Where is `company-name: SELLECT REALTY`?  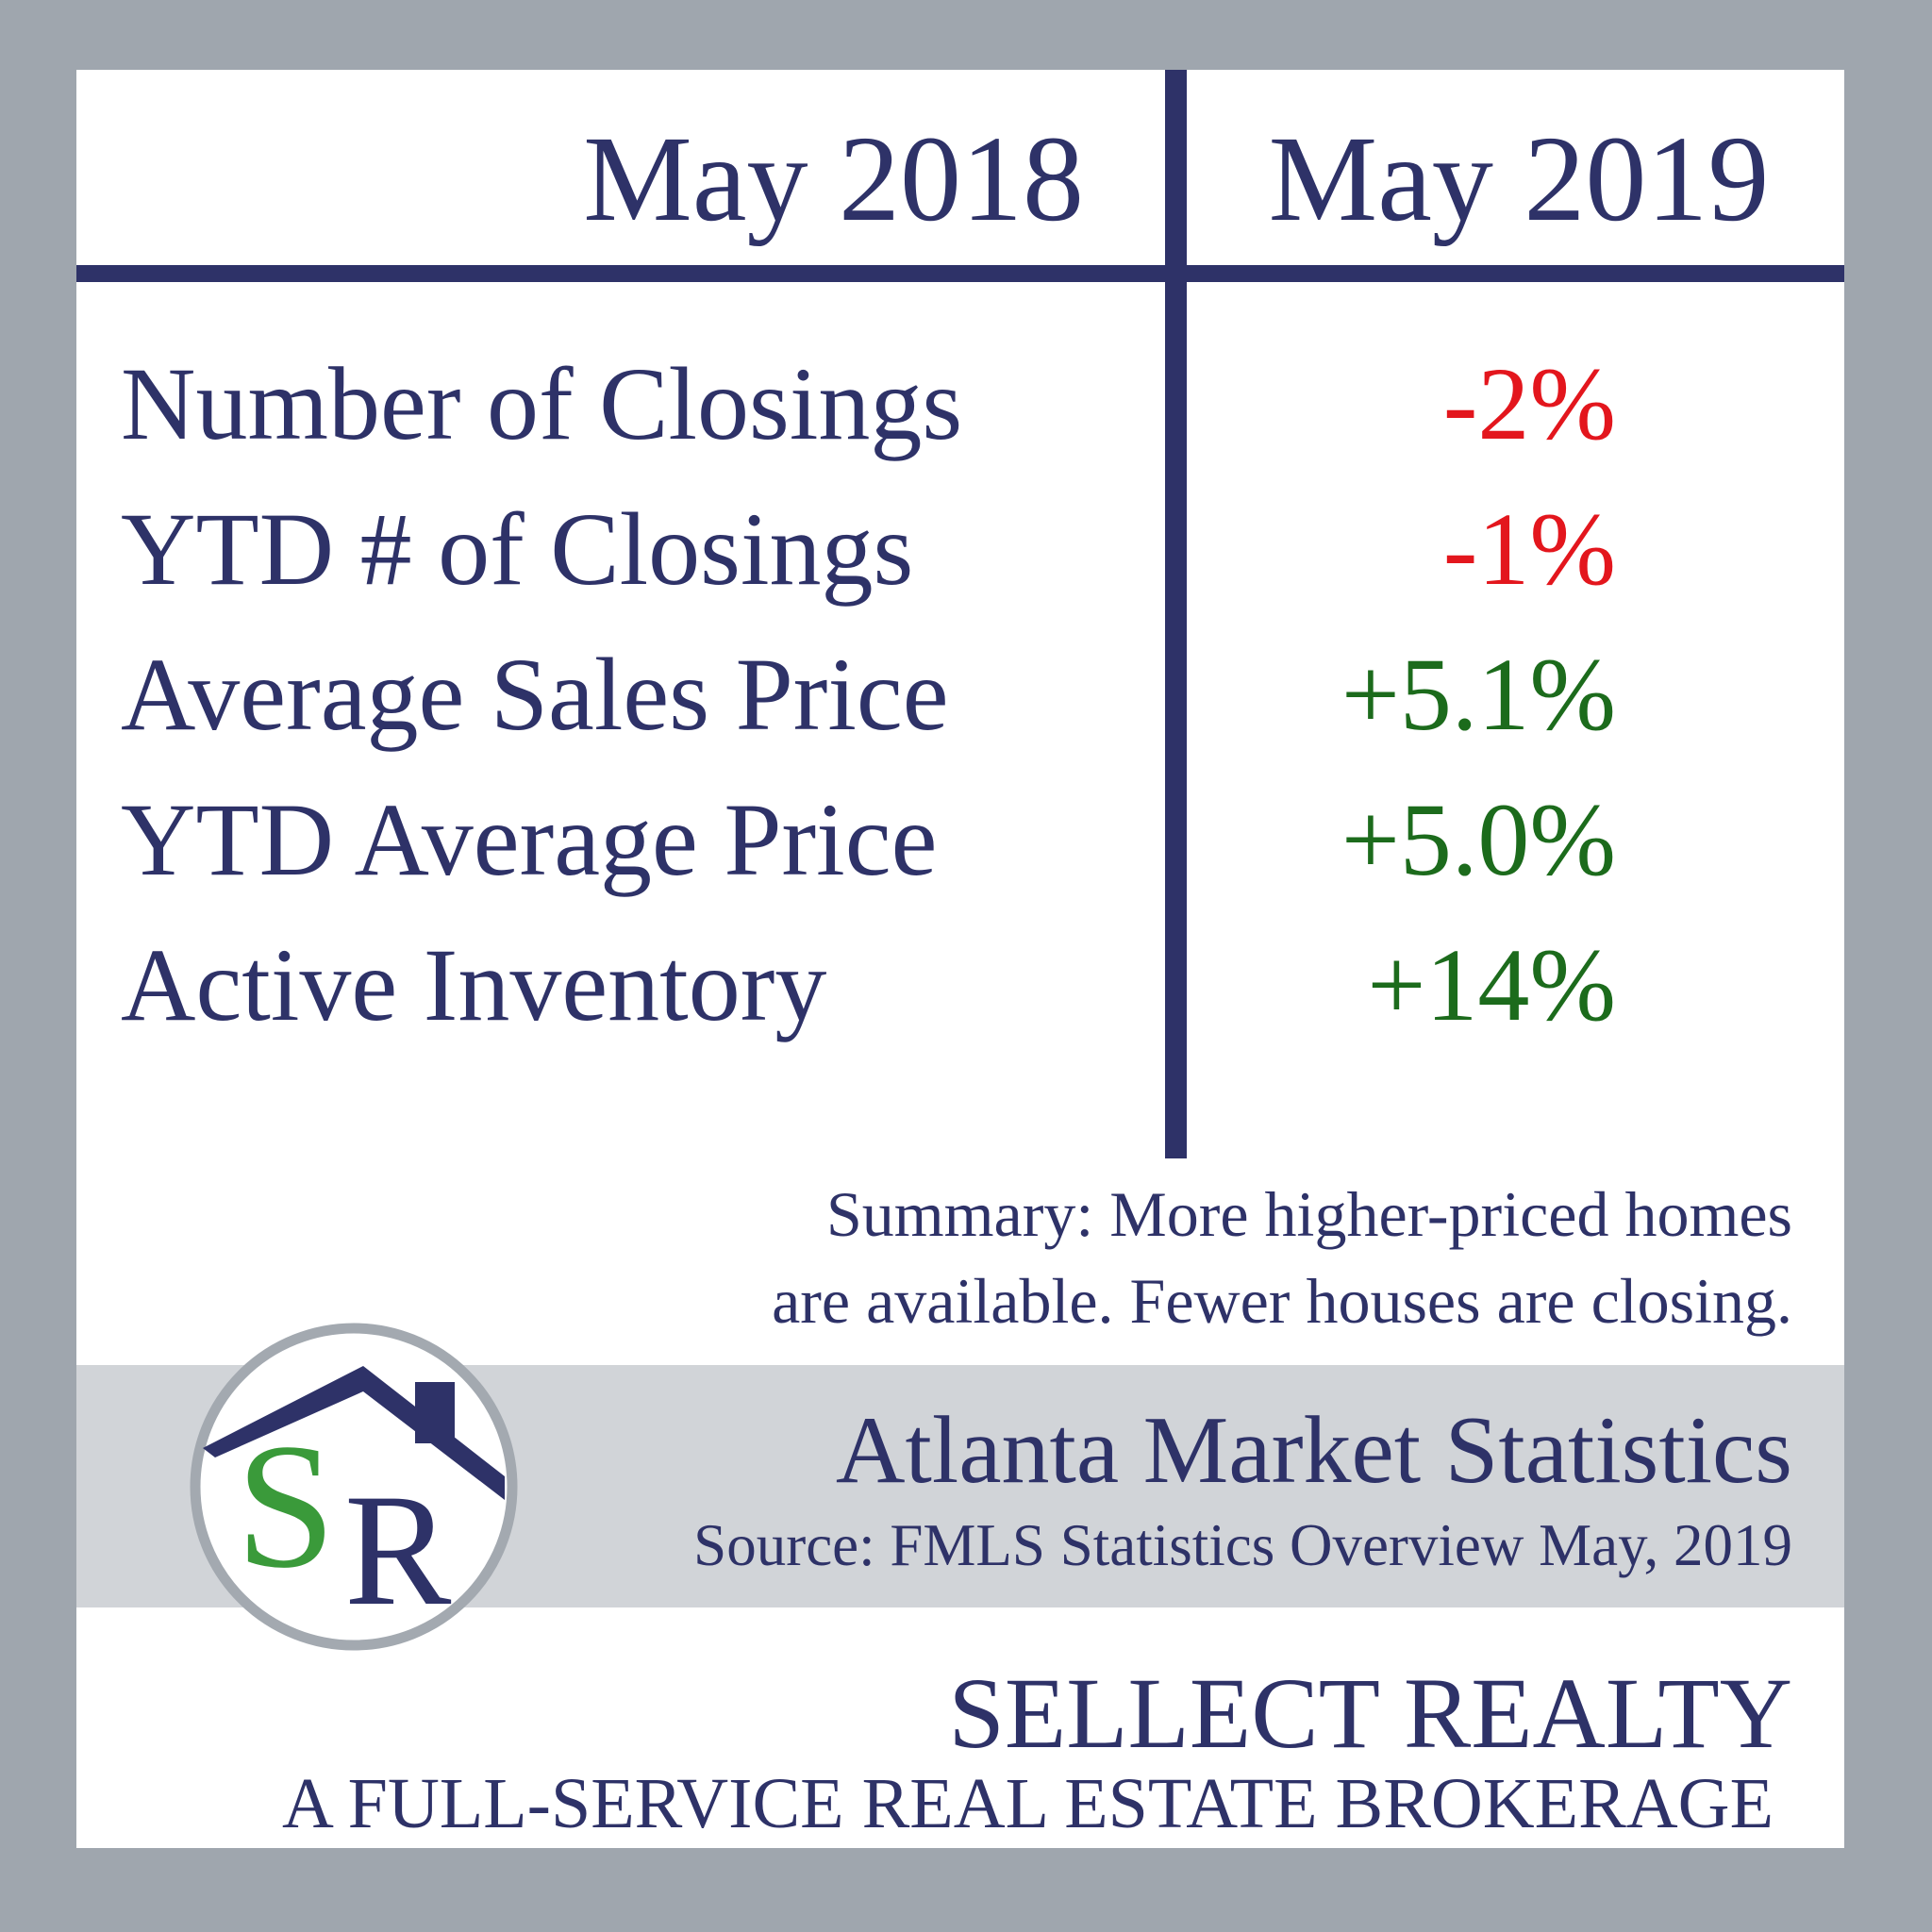
company-name: SELLECT REALTY is located at coordinates (1370, 1714).